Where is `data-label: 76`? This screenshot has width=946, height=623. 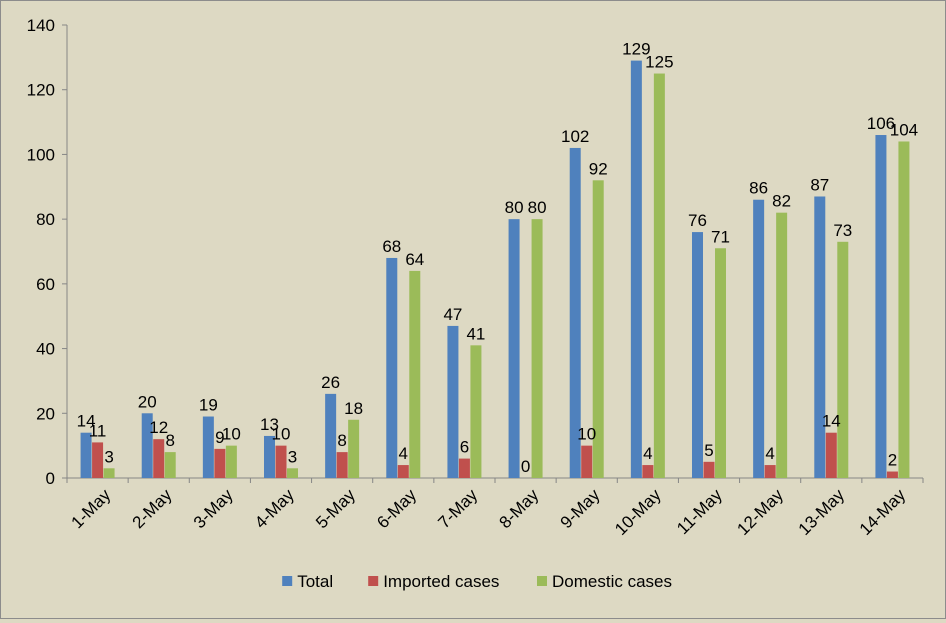
data-label: 76 is located at coordinates (697, 220).